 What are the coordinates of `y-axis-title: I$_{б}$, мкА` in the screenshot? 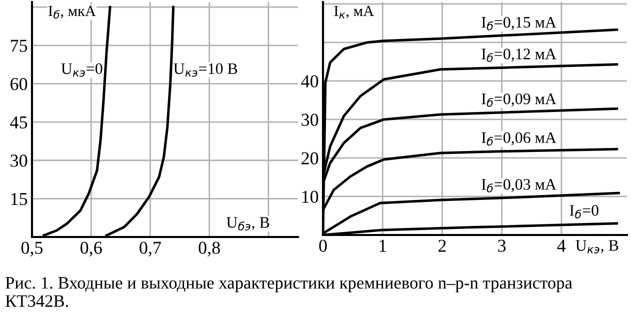 It's located at (72, 12).